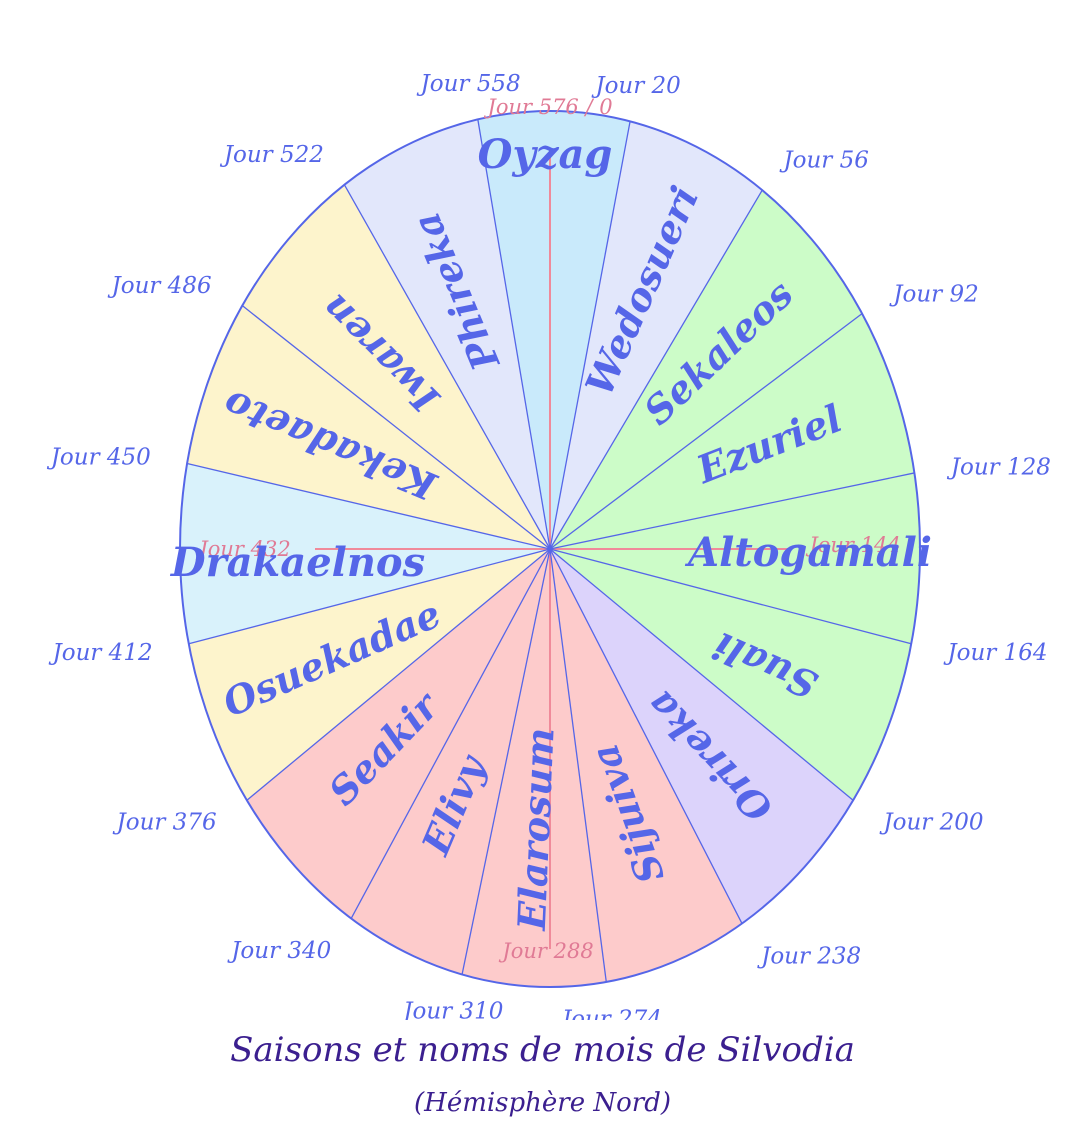  I want to click on month-label: Oyzag, so click(545, 154).